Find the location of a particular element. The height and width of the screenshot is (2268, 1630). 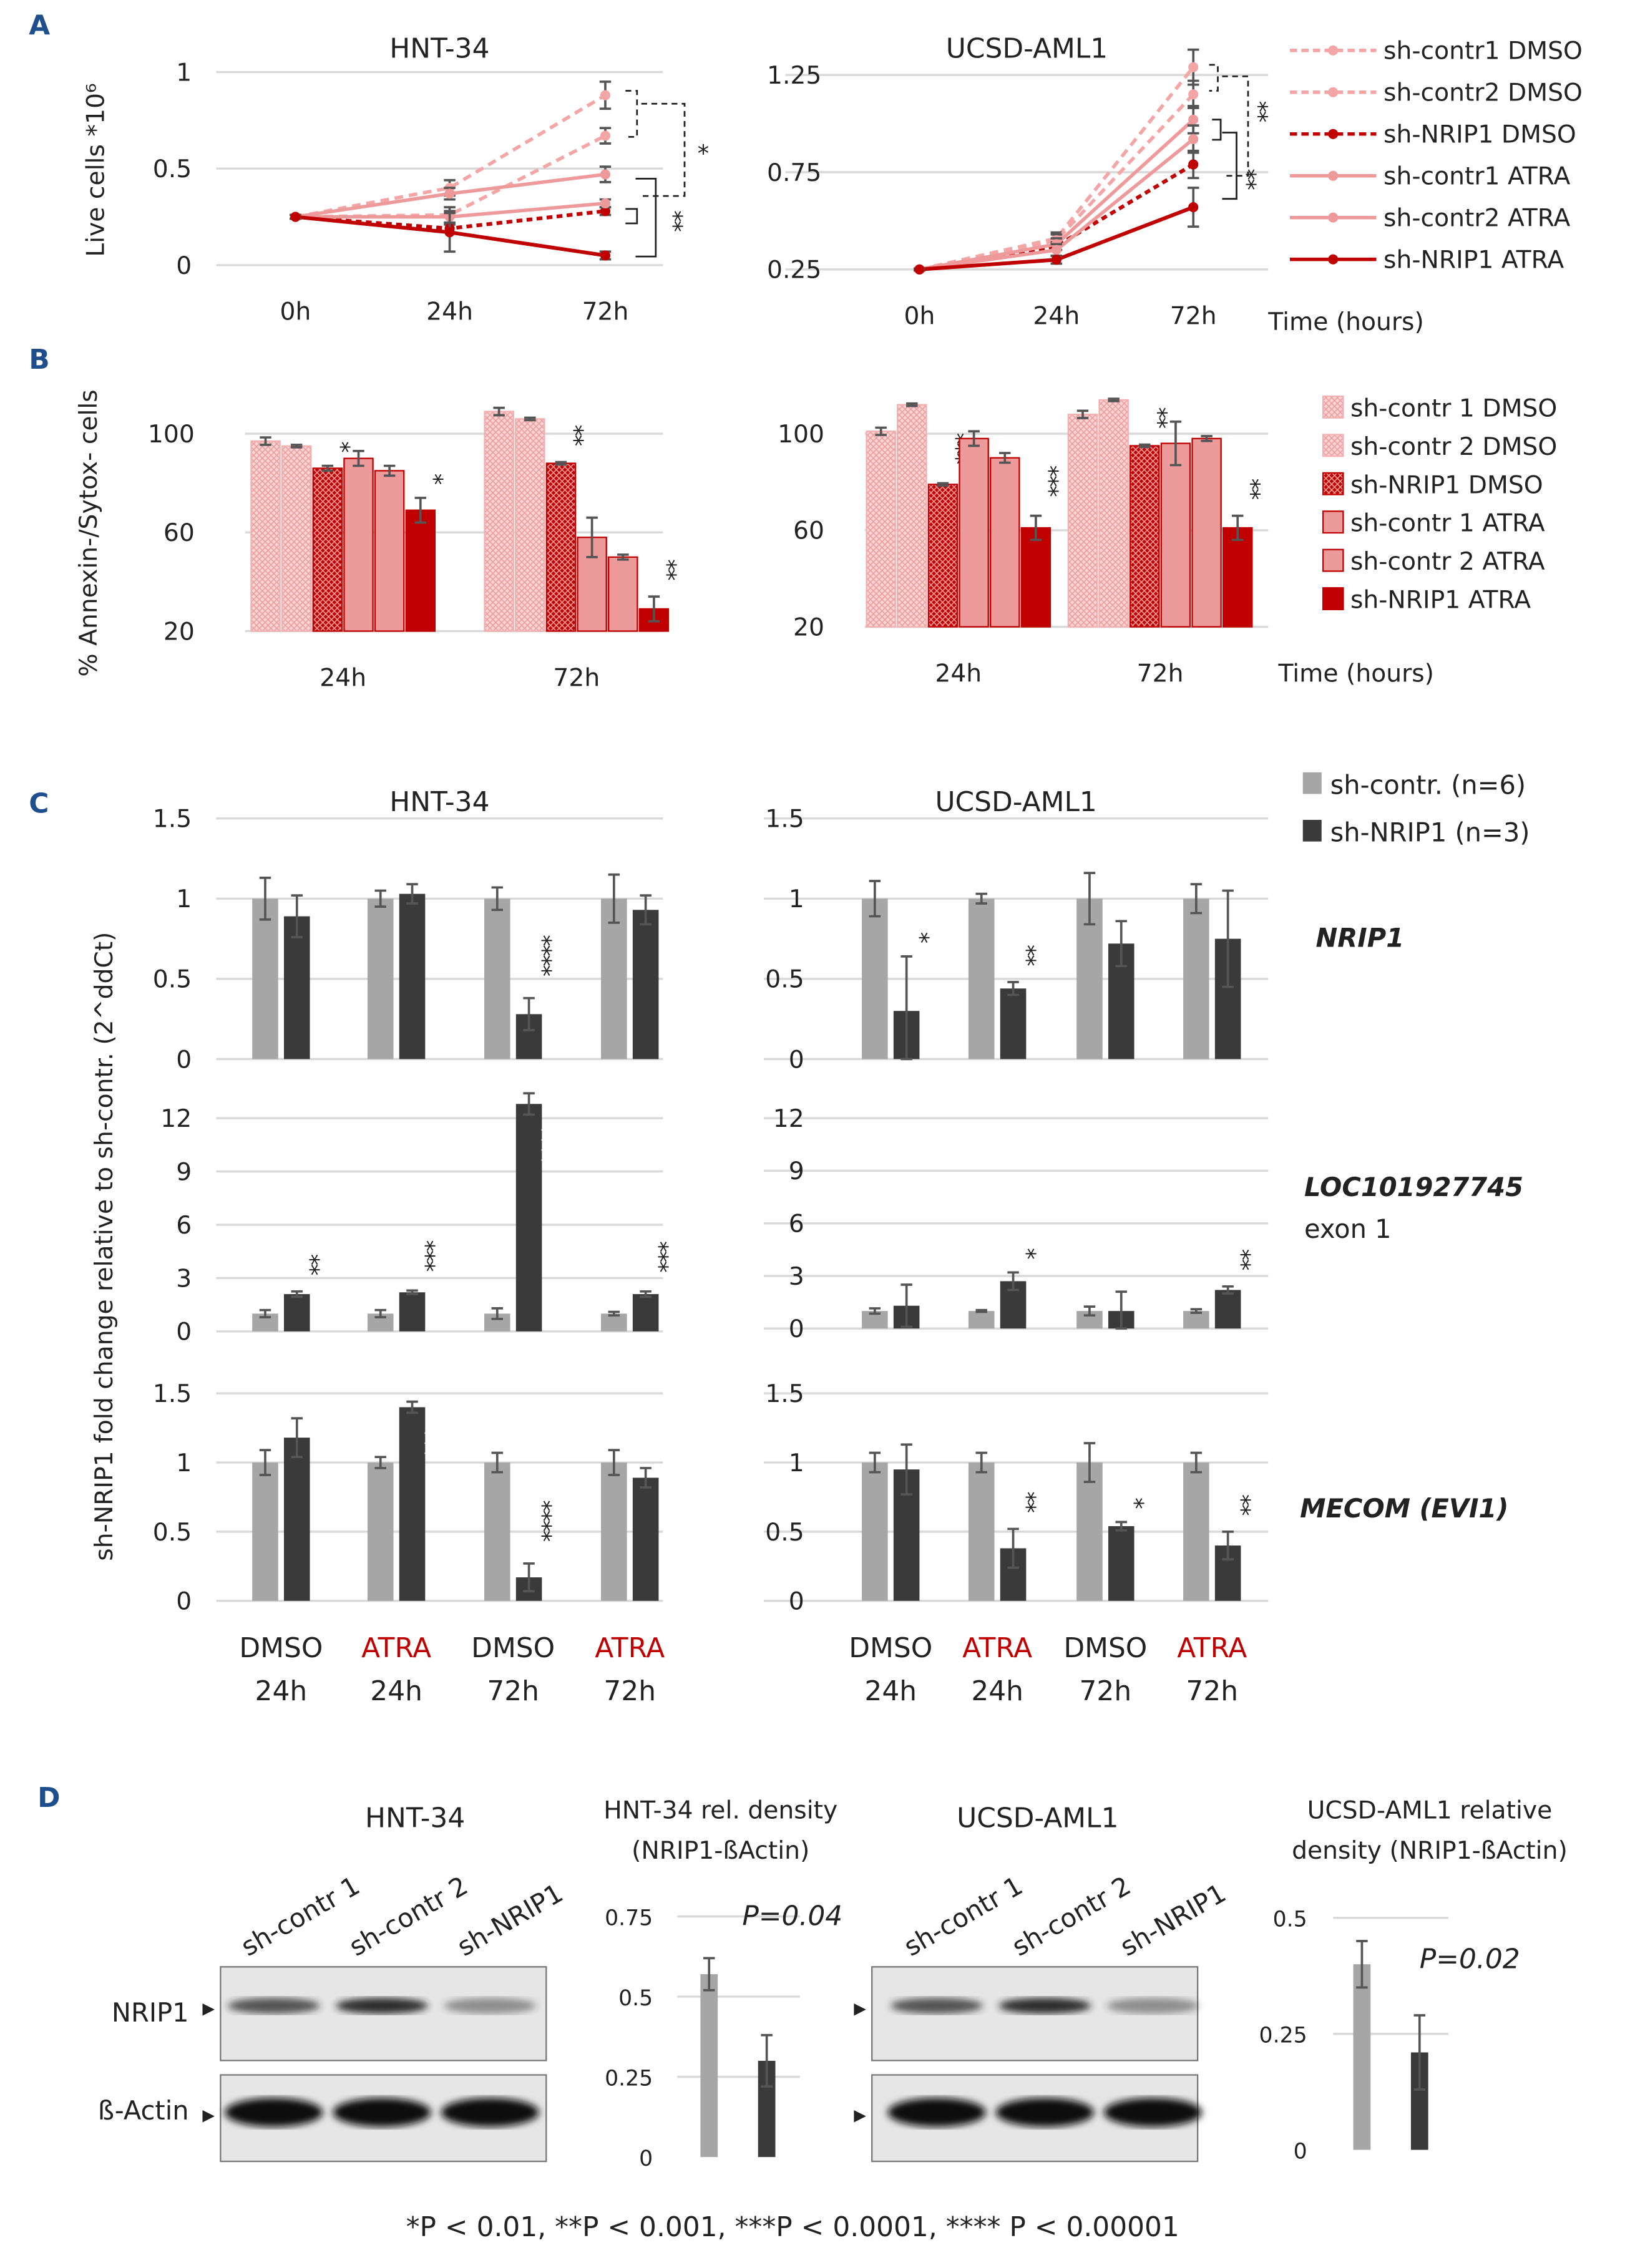

x-label-time: 72h is located at coordinates (1212, 1691).